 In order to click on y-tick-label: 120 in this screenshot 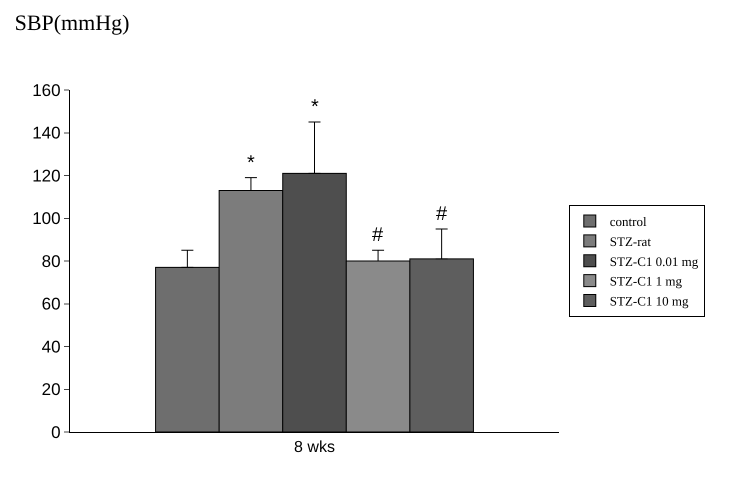, I will do `click(46, 176)`.